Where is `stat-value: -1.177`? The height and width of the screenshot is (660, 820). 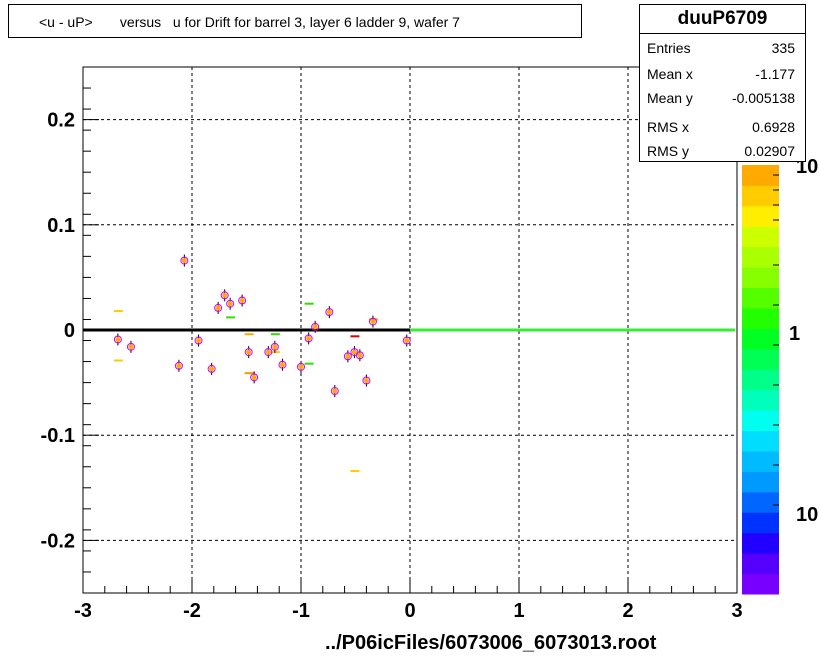 stat-value: -1.177 is located at coordinates (775, 74).